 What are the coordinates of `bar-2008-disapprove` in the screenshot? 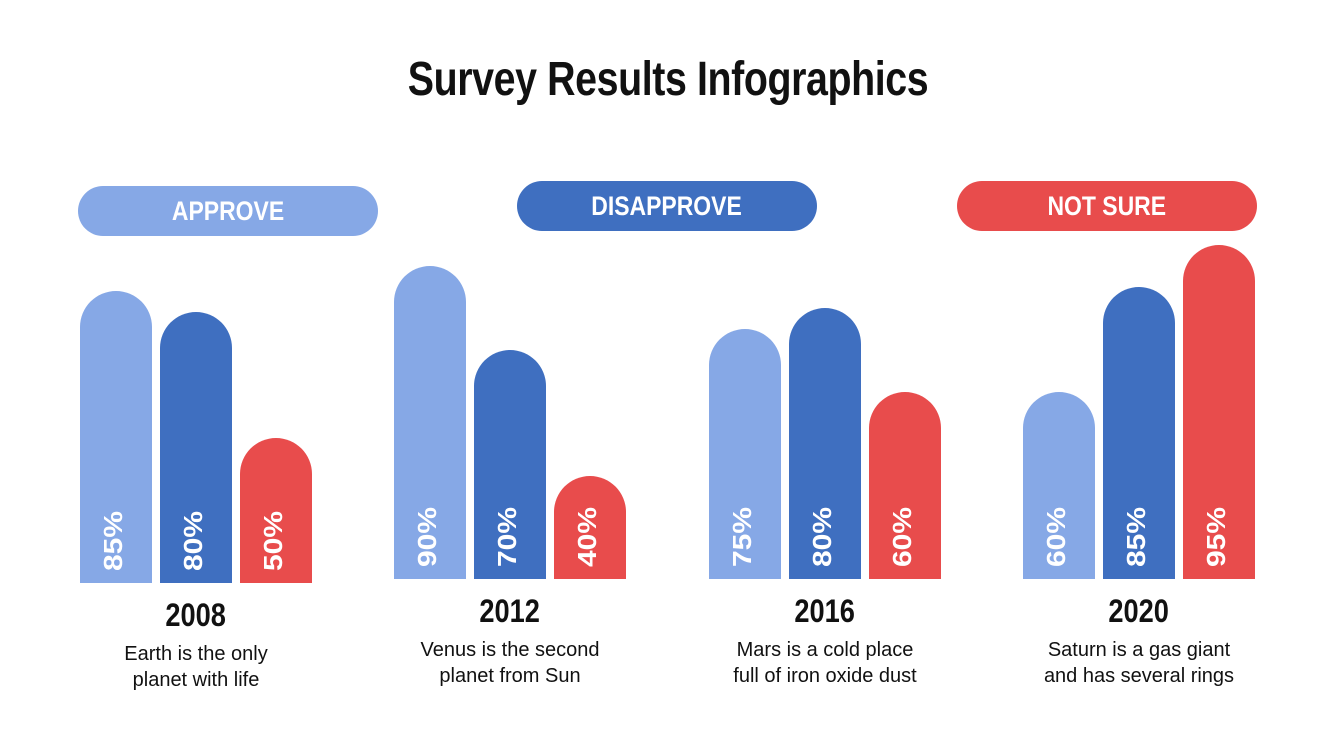 It's located at (196, 447).